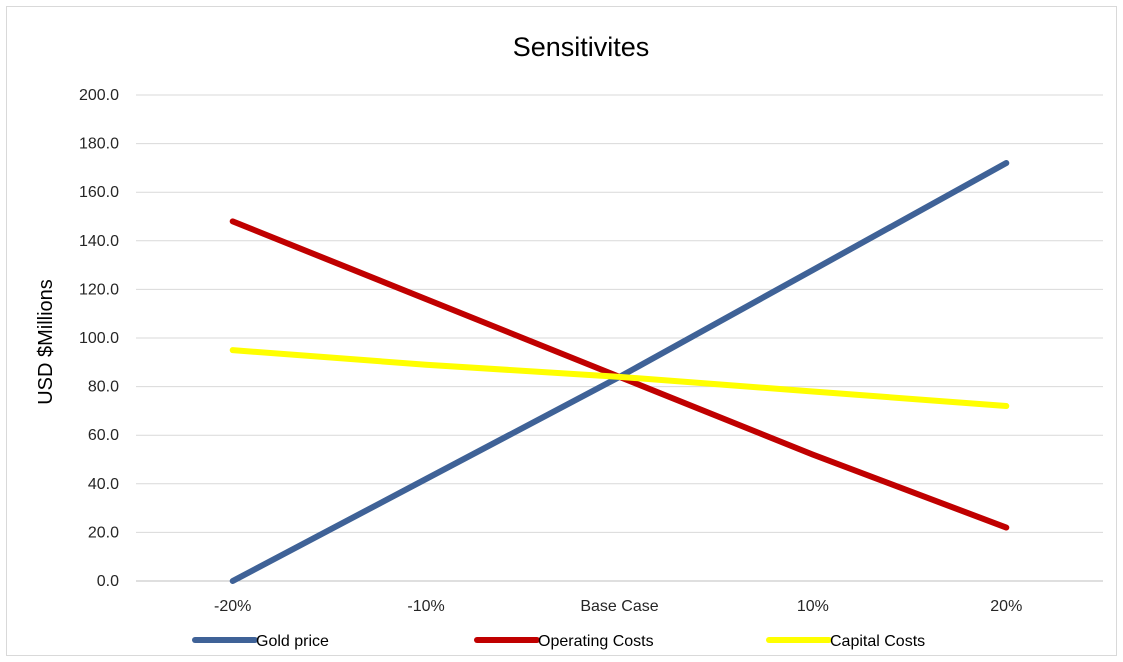  I want to click on legend: Gold price Operating Costs Capital Costs, so click(558, 641).